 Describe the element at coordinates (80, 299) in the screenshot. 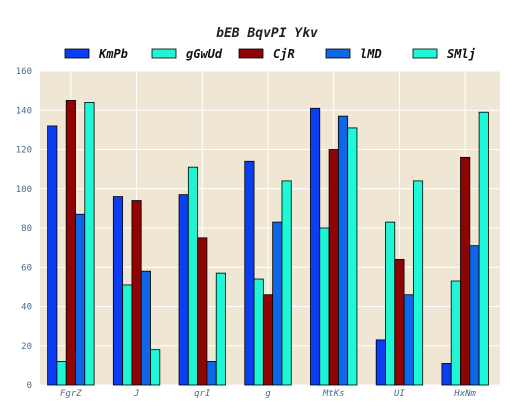

I see `bar-lMD-FgrZ` at that location.